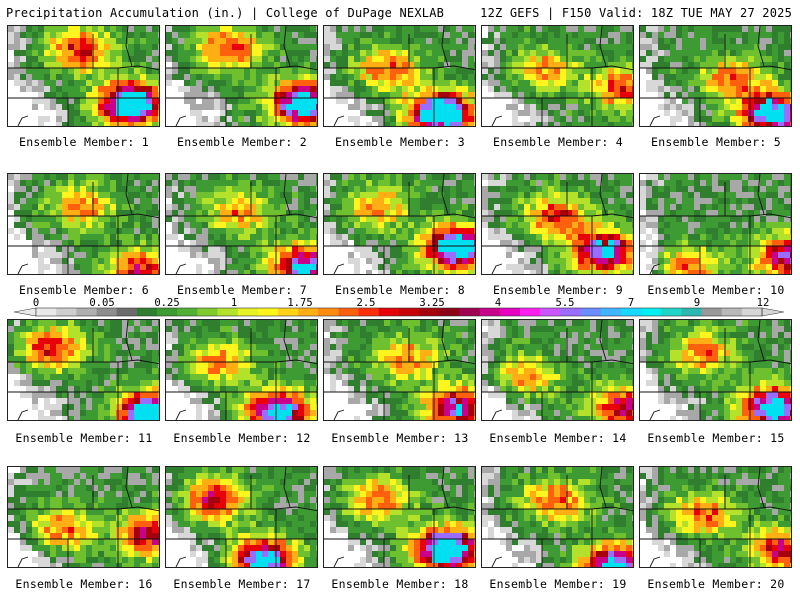  Describe the element at coordinates (84, 438) in the screenshot. I see `member-label: Ensemble Member: 11` at that location.